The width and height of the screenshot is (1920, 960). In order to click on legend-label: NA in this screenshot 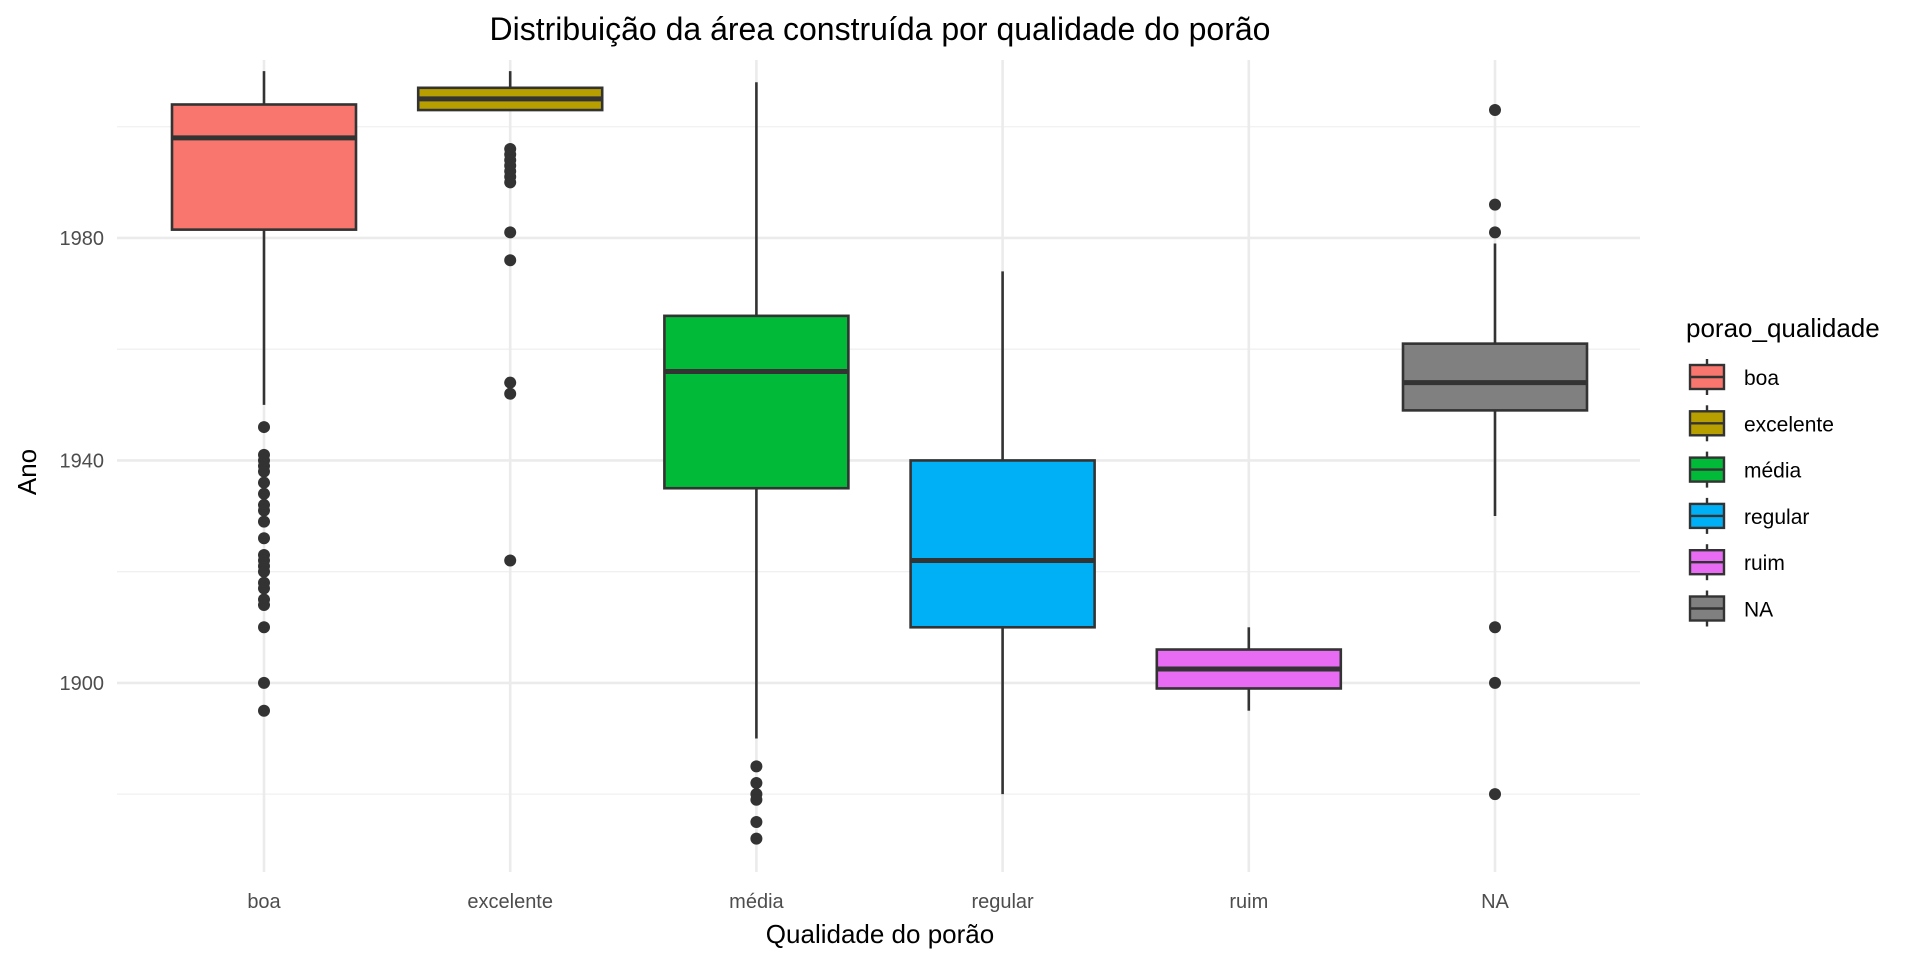, I will do `click(1758, 610)`.